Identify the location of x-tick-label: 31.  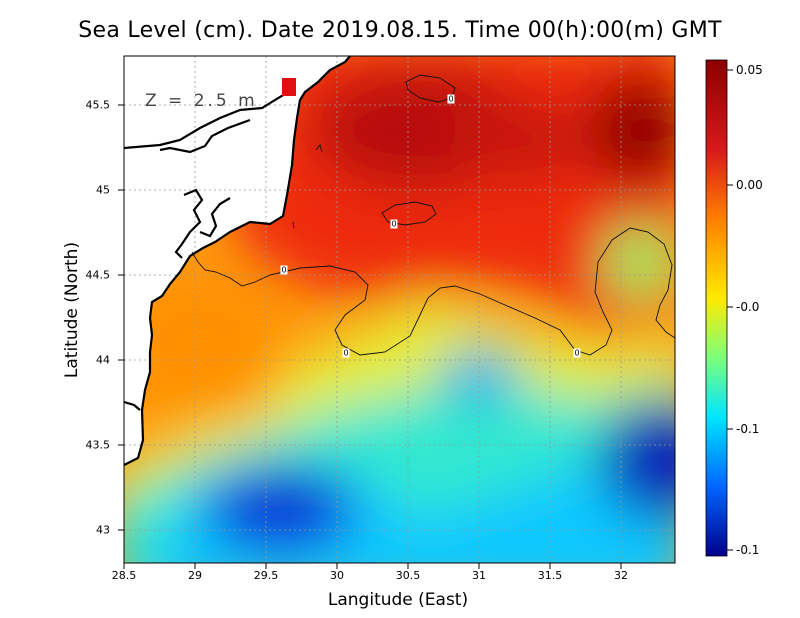
(479, 575).